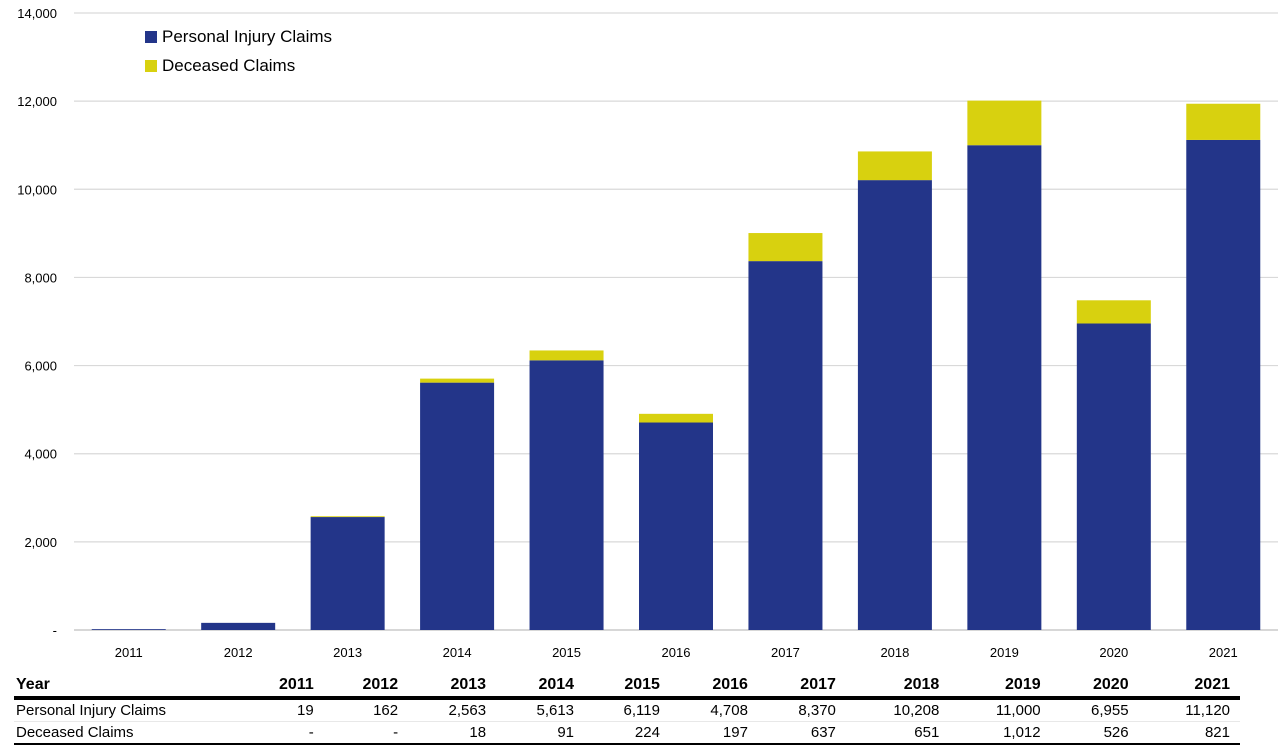  What do you see at coordinates (247, 36) in the screenshot?
I see `legend-label: Personal Injury Claims` at bounding box center [247, 36].